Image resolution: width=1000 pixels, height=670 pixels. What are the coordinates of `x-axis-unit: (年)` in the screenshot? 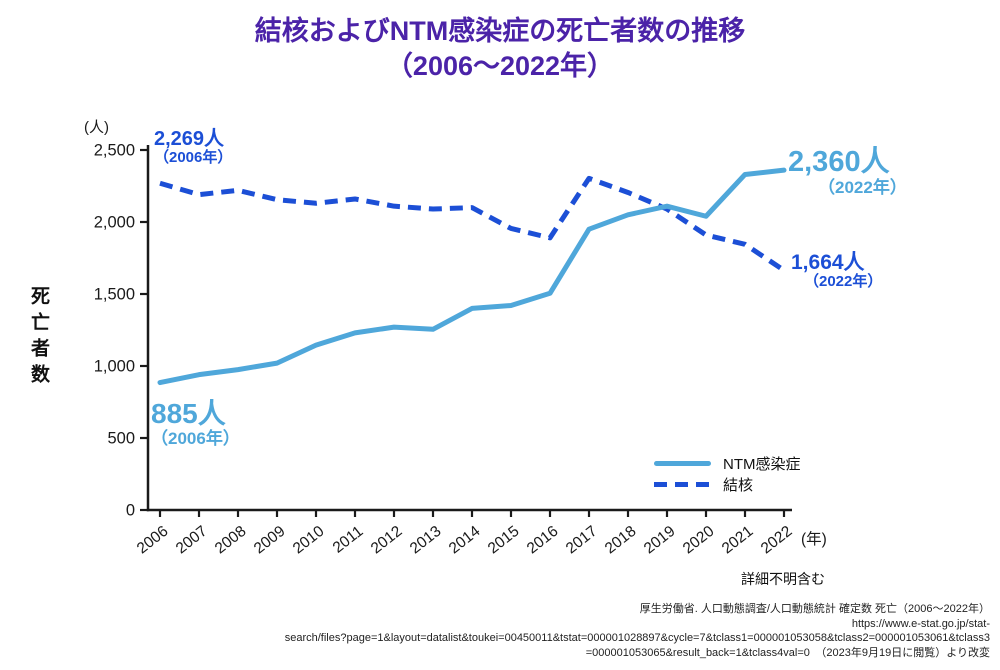 It's located at (814, 539).